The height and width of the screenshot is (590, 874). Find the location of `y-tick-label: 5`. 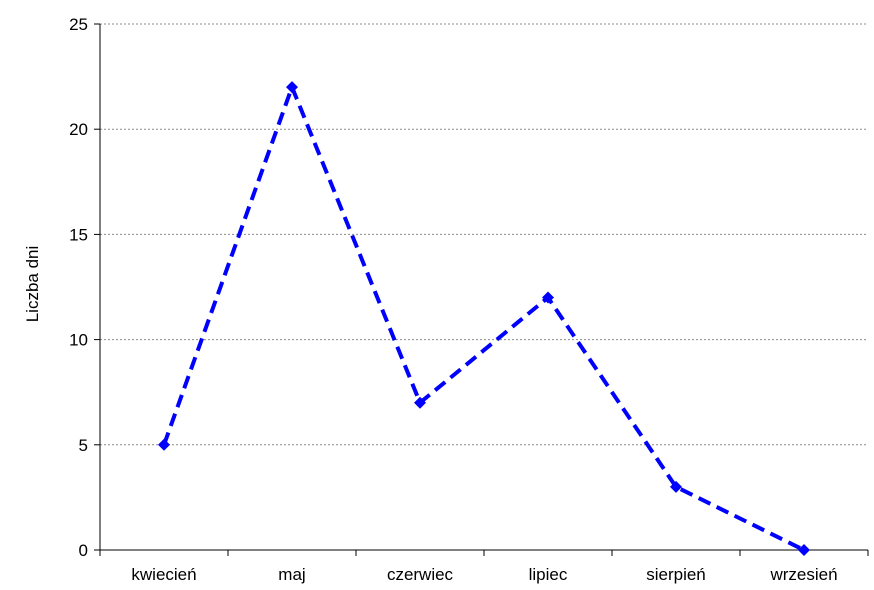

y-tick-label: 5 is located at coordinates (83, 445).